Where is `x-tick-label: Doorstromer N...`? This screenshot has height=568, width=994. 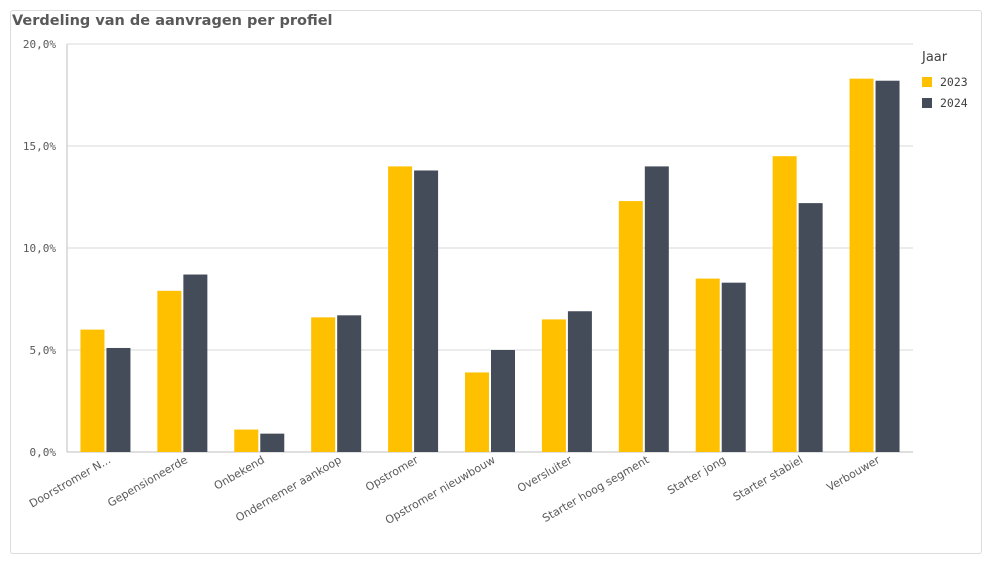 x-tick-label: Doorstromer N... is located at coordinates (70, 481).